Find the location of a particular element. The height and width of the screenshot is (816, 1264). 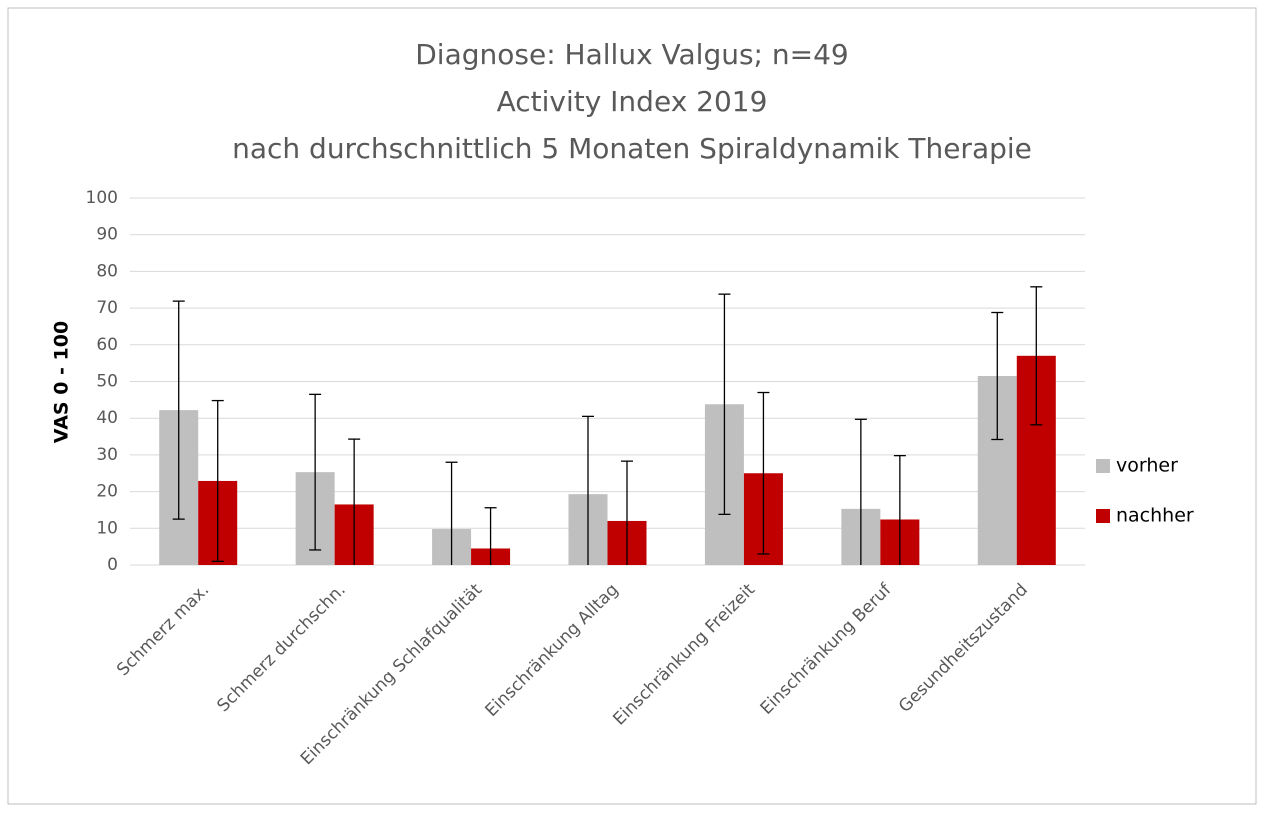

y-tick-label: 20 is located at coordinates (107, 492).